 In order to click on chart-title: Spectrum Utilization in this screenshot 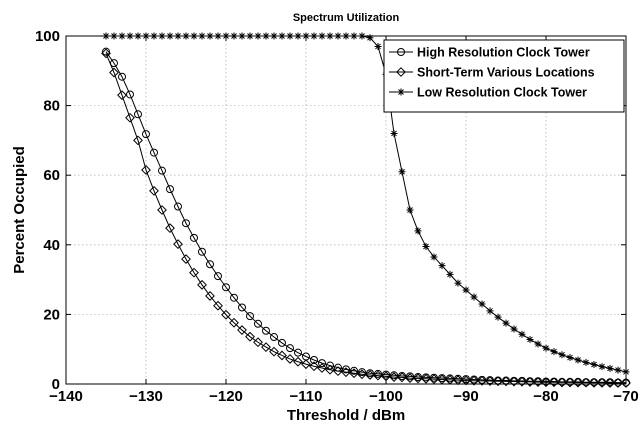, I will do `click(346, 18)`.